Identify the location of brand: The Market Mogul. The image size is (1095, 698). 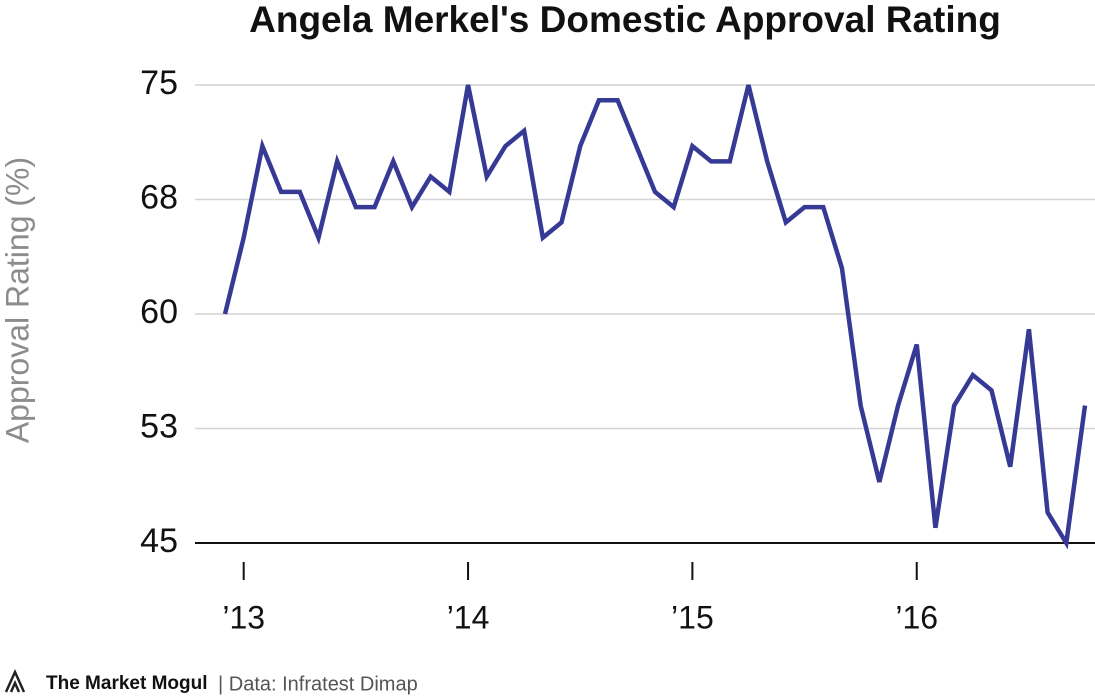
(127, 683).